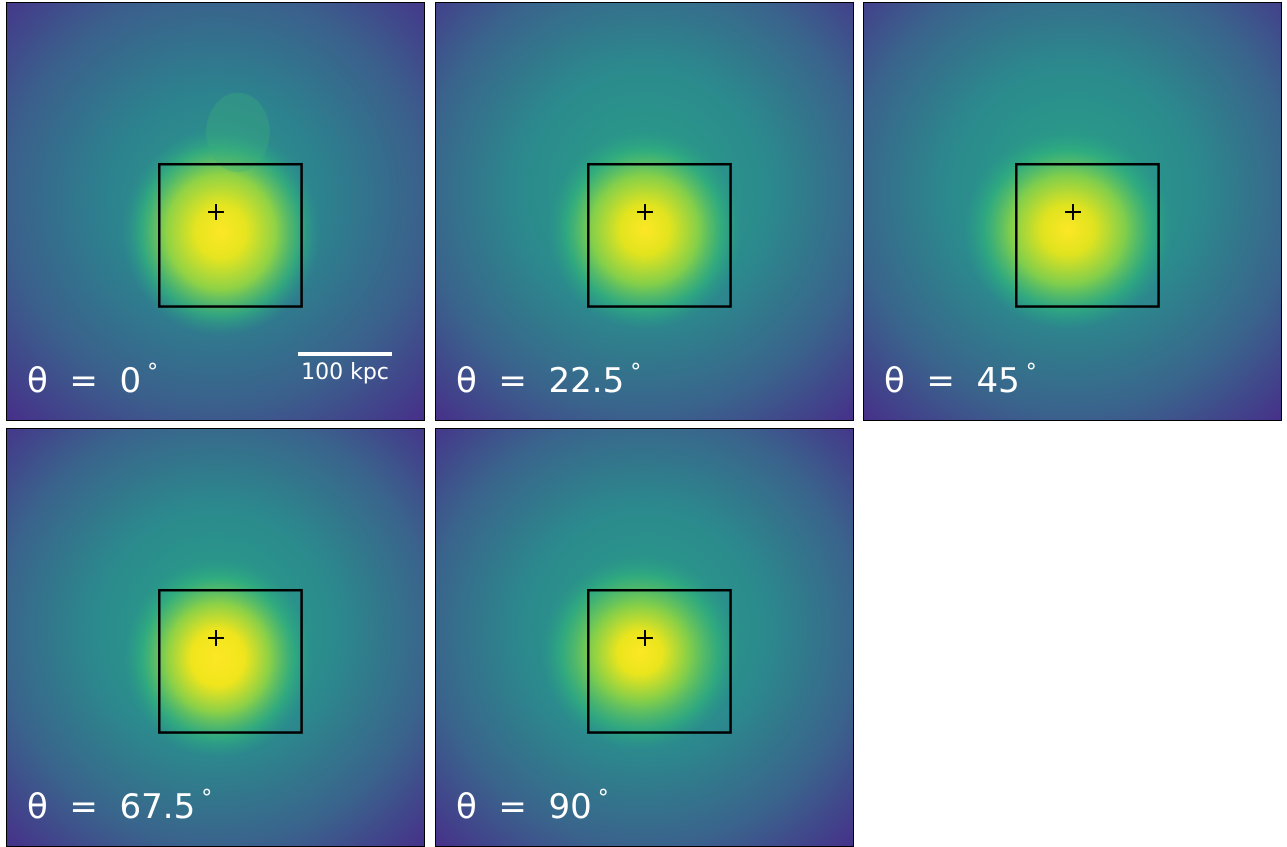 This screenshot has height=847, width=1287. I want to click on theta-label: θ = 67.5 °, so click(120, 806).